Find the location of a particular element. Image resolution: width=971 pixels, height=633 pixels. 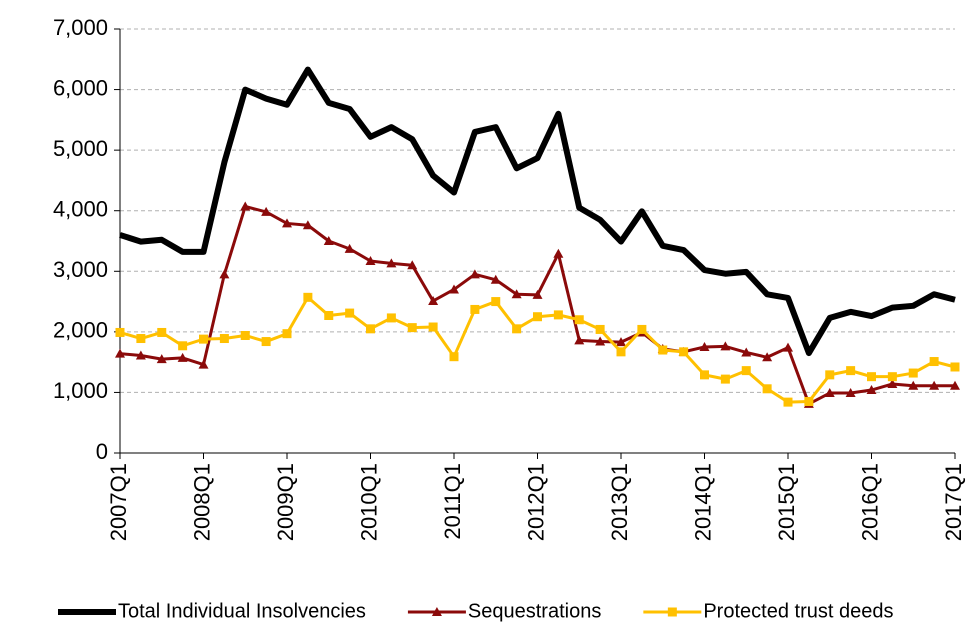

x-tick-label: 2007Q1 is located at coordinates (118, 502).